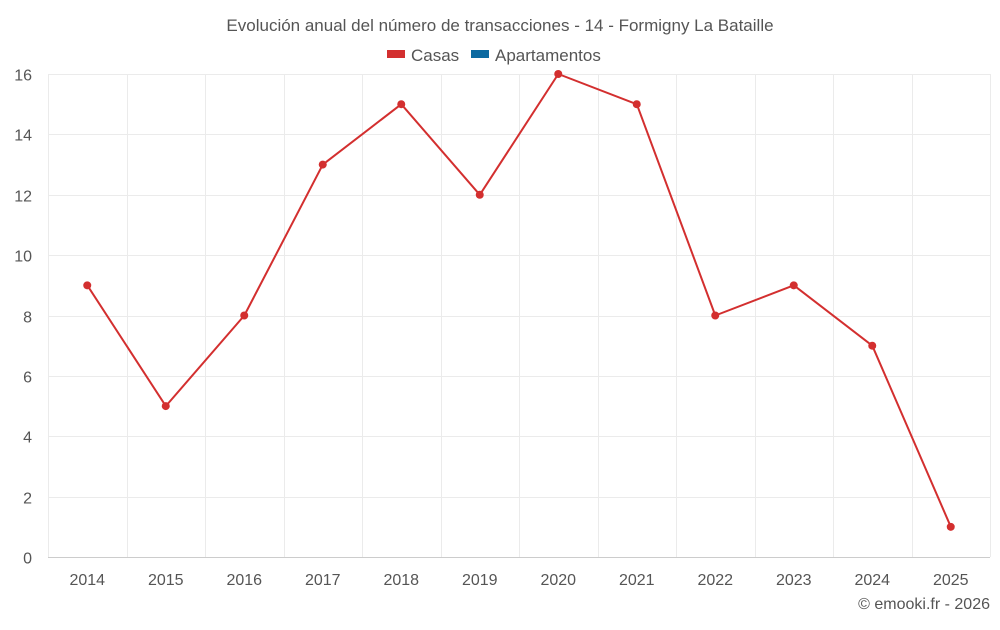  I want to click on x-tick-label: 2019, so click(480, 580).